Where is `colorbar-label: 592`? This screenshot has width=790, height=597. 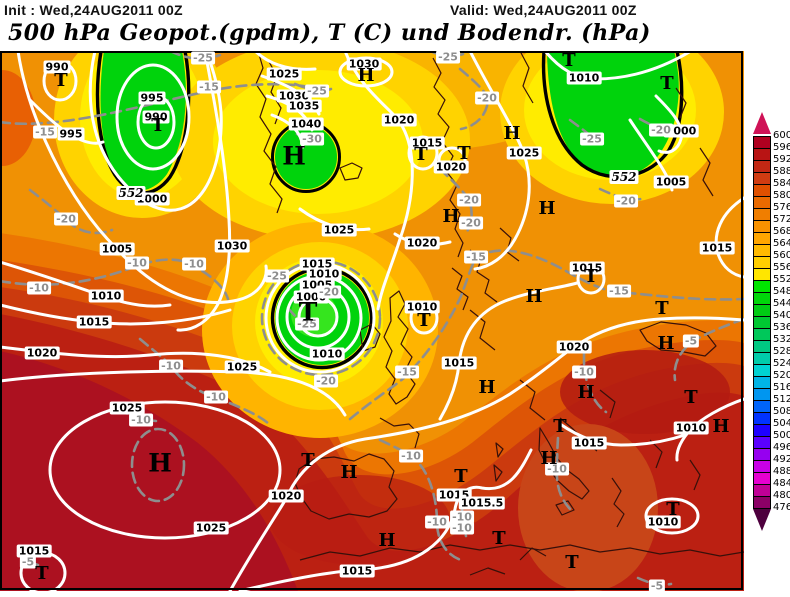 colorbar-label: 592 is located at coordinates (781, 159).